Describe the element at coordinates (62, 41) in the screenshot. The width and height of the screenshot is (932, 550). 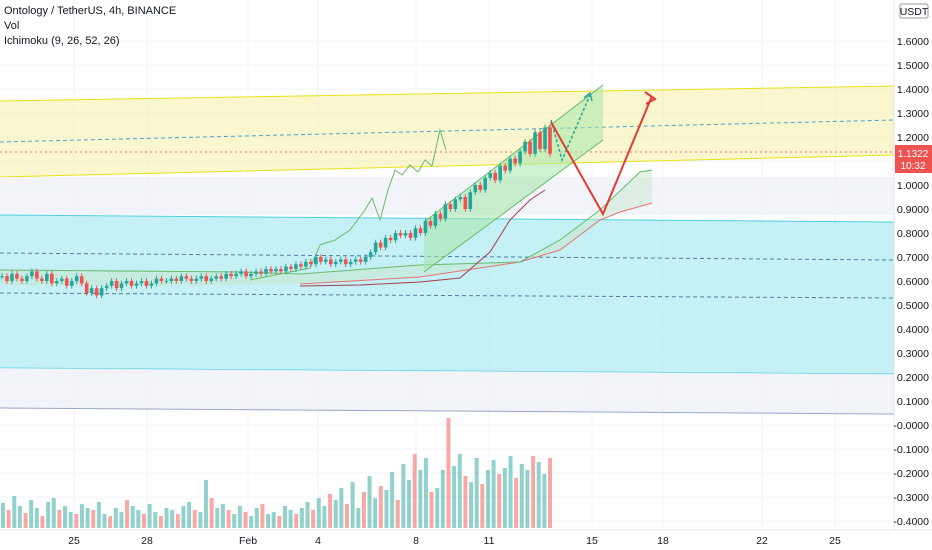
I see `ichimoku-label: Ichimoku (9, 26, 52, 26)` at that location.